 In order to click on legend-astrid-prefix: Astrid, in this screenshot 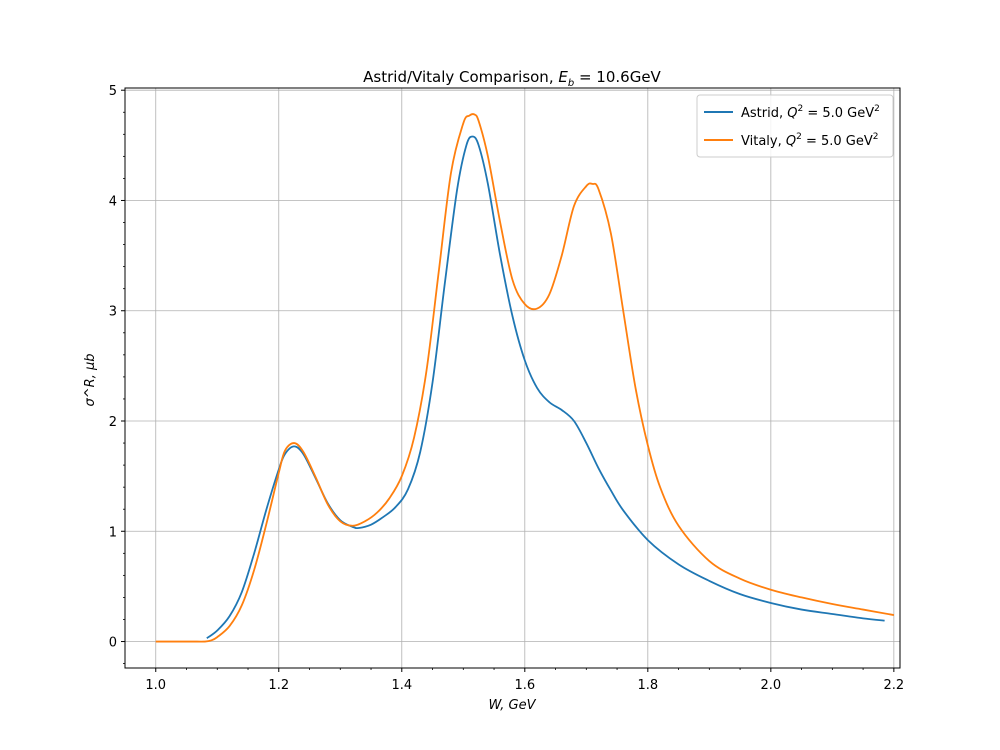, I will do `click(764, 113)`.